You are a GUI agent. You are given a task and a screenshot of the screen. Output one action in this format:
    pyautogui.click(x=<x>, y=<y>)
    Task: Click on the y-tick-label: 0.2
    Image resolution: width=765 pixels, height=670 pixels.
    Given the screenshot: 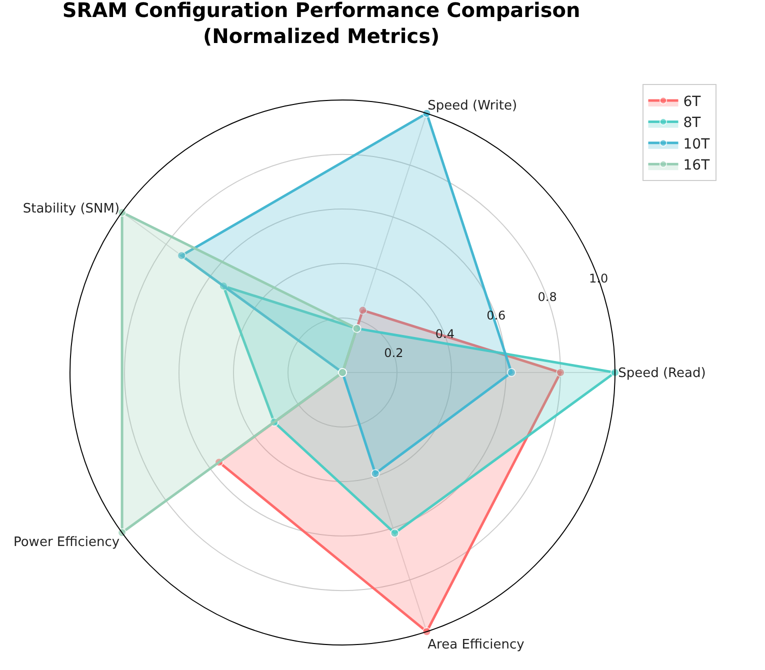 What is the action you would take?
    pyautogui.click(x=394, y=353)
    